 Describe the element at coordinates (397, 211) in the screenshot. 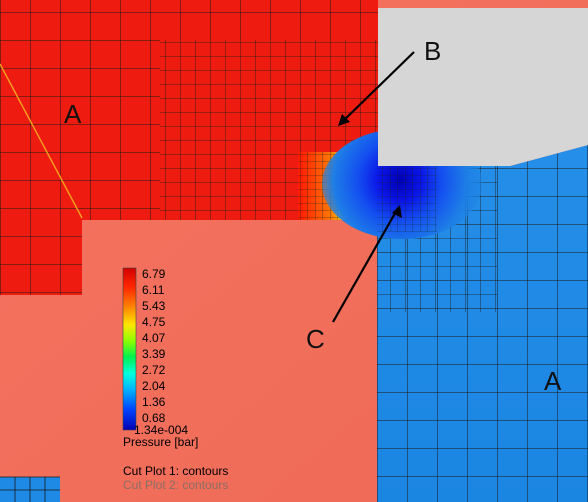

I see `arrow-c-head` at that location.